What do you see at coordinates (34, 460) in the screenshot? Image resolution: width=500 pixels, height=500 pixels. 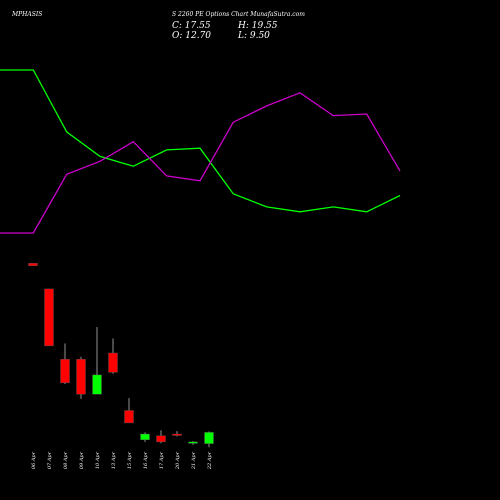 I see `x-tick-label: 06 Apr` at bounding box center [34, 460].